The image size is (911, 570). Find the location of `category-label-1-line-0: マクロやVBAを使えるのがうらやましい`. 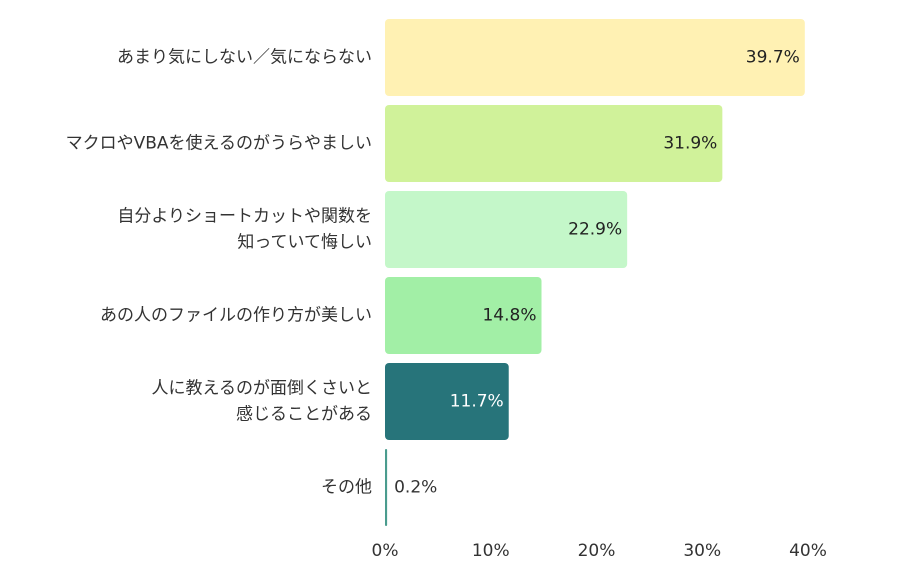

category-label-1-line-0: マクロやVBAを使えるのがうらやましい is located at coordinates (219, 143).